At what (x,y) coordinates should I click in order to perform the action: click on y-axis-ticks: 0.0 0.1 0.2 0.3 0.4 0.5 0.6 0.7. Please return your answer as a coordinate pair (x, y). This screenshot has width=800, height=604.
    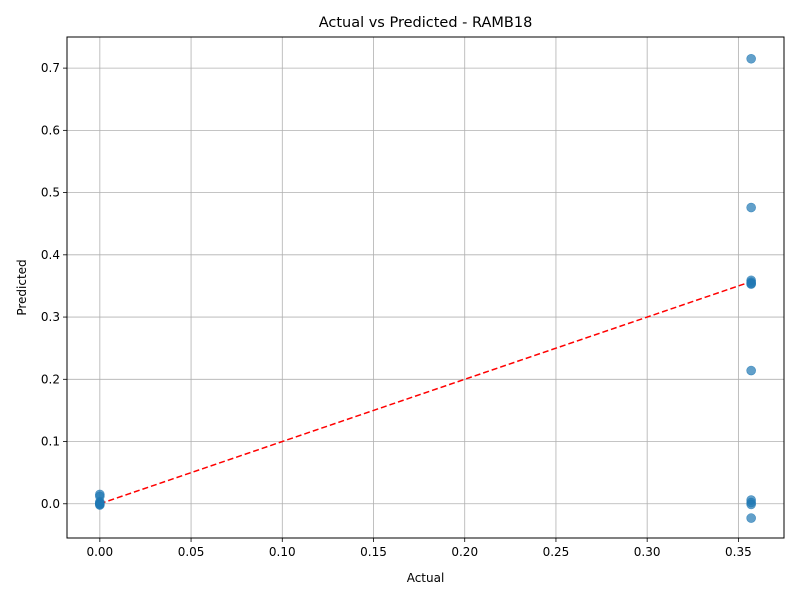
    Looking at the image, I should click on (54, 286).